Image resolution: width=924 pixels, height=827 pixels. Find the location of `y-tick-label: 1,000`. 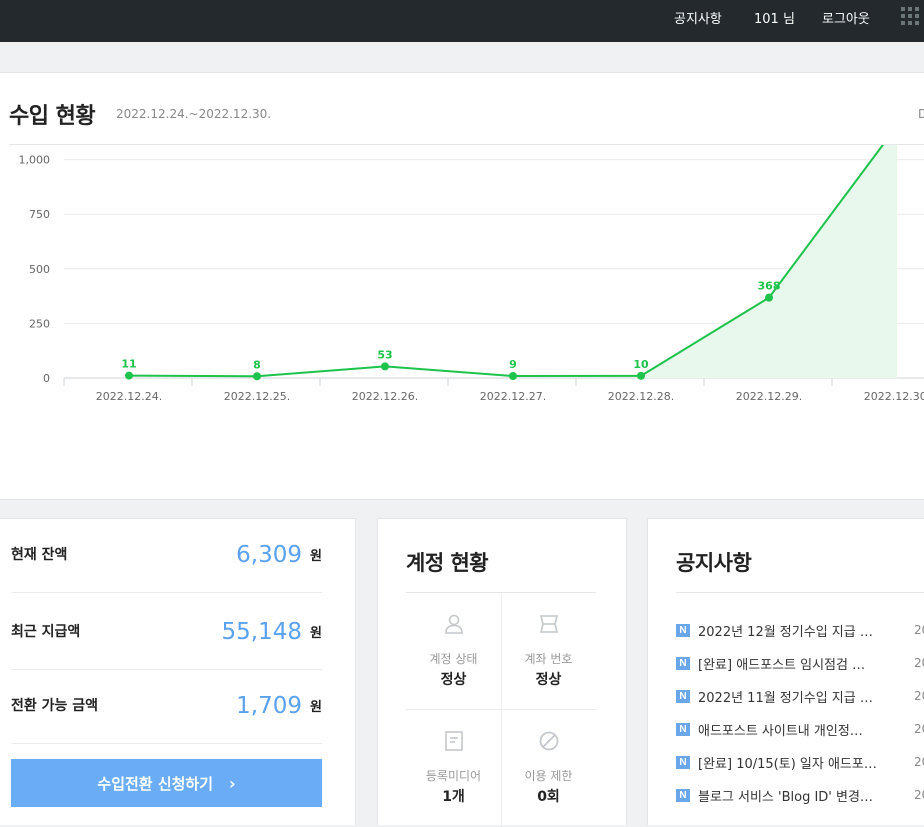

y-tick-label: 1,000 is located at coordinates (35, 160).